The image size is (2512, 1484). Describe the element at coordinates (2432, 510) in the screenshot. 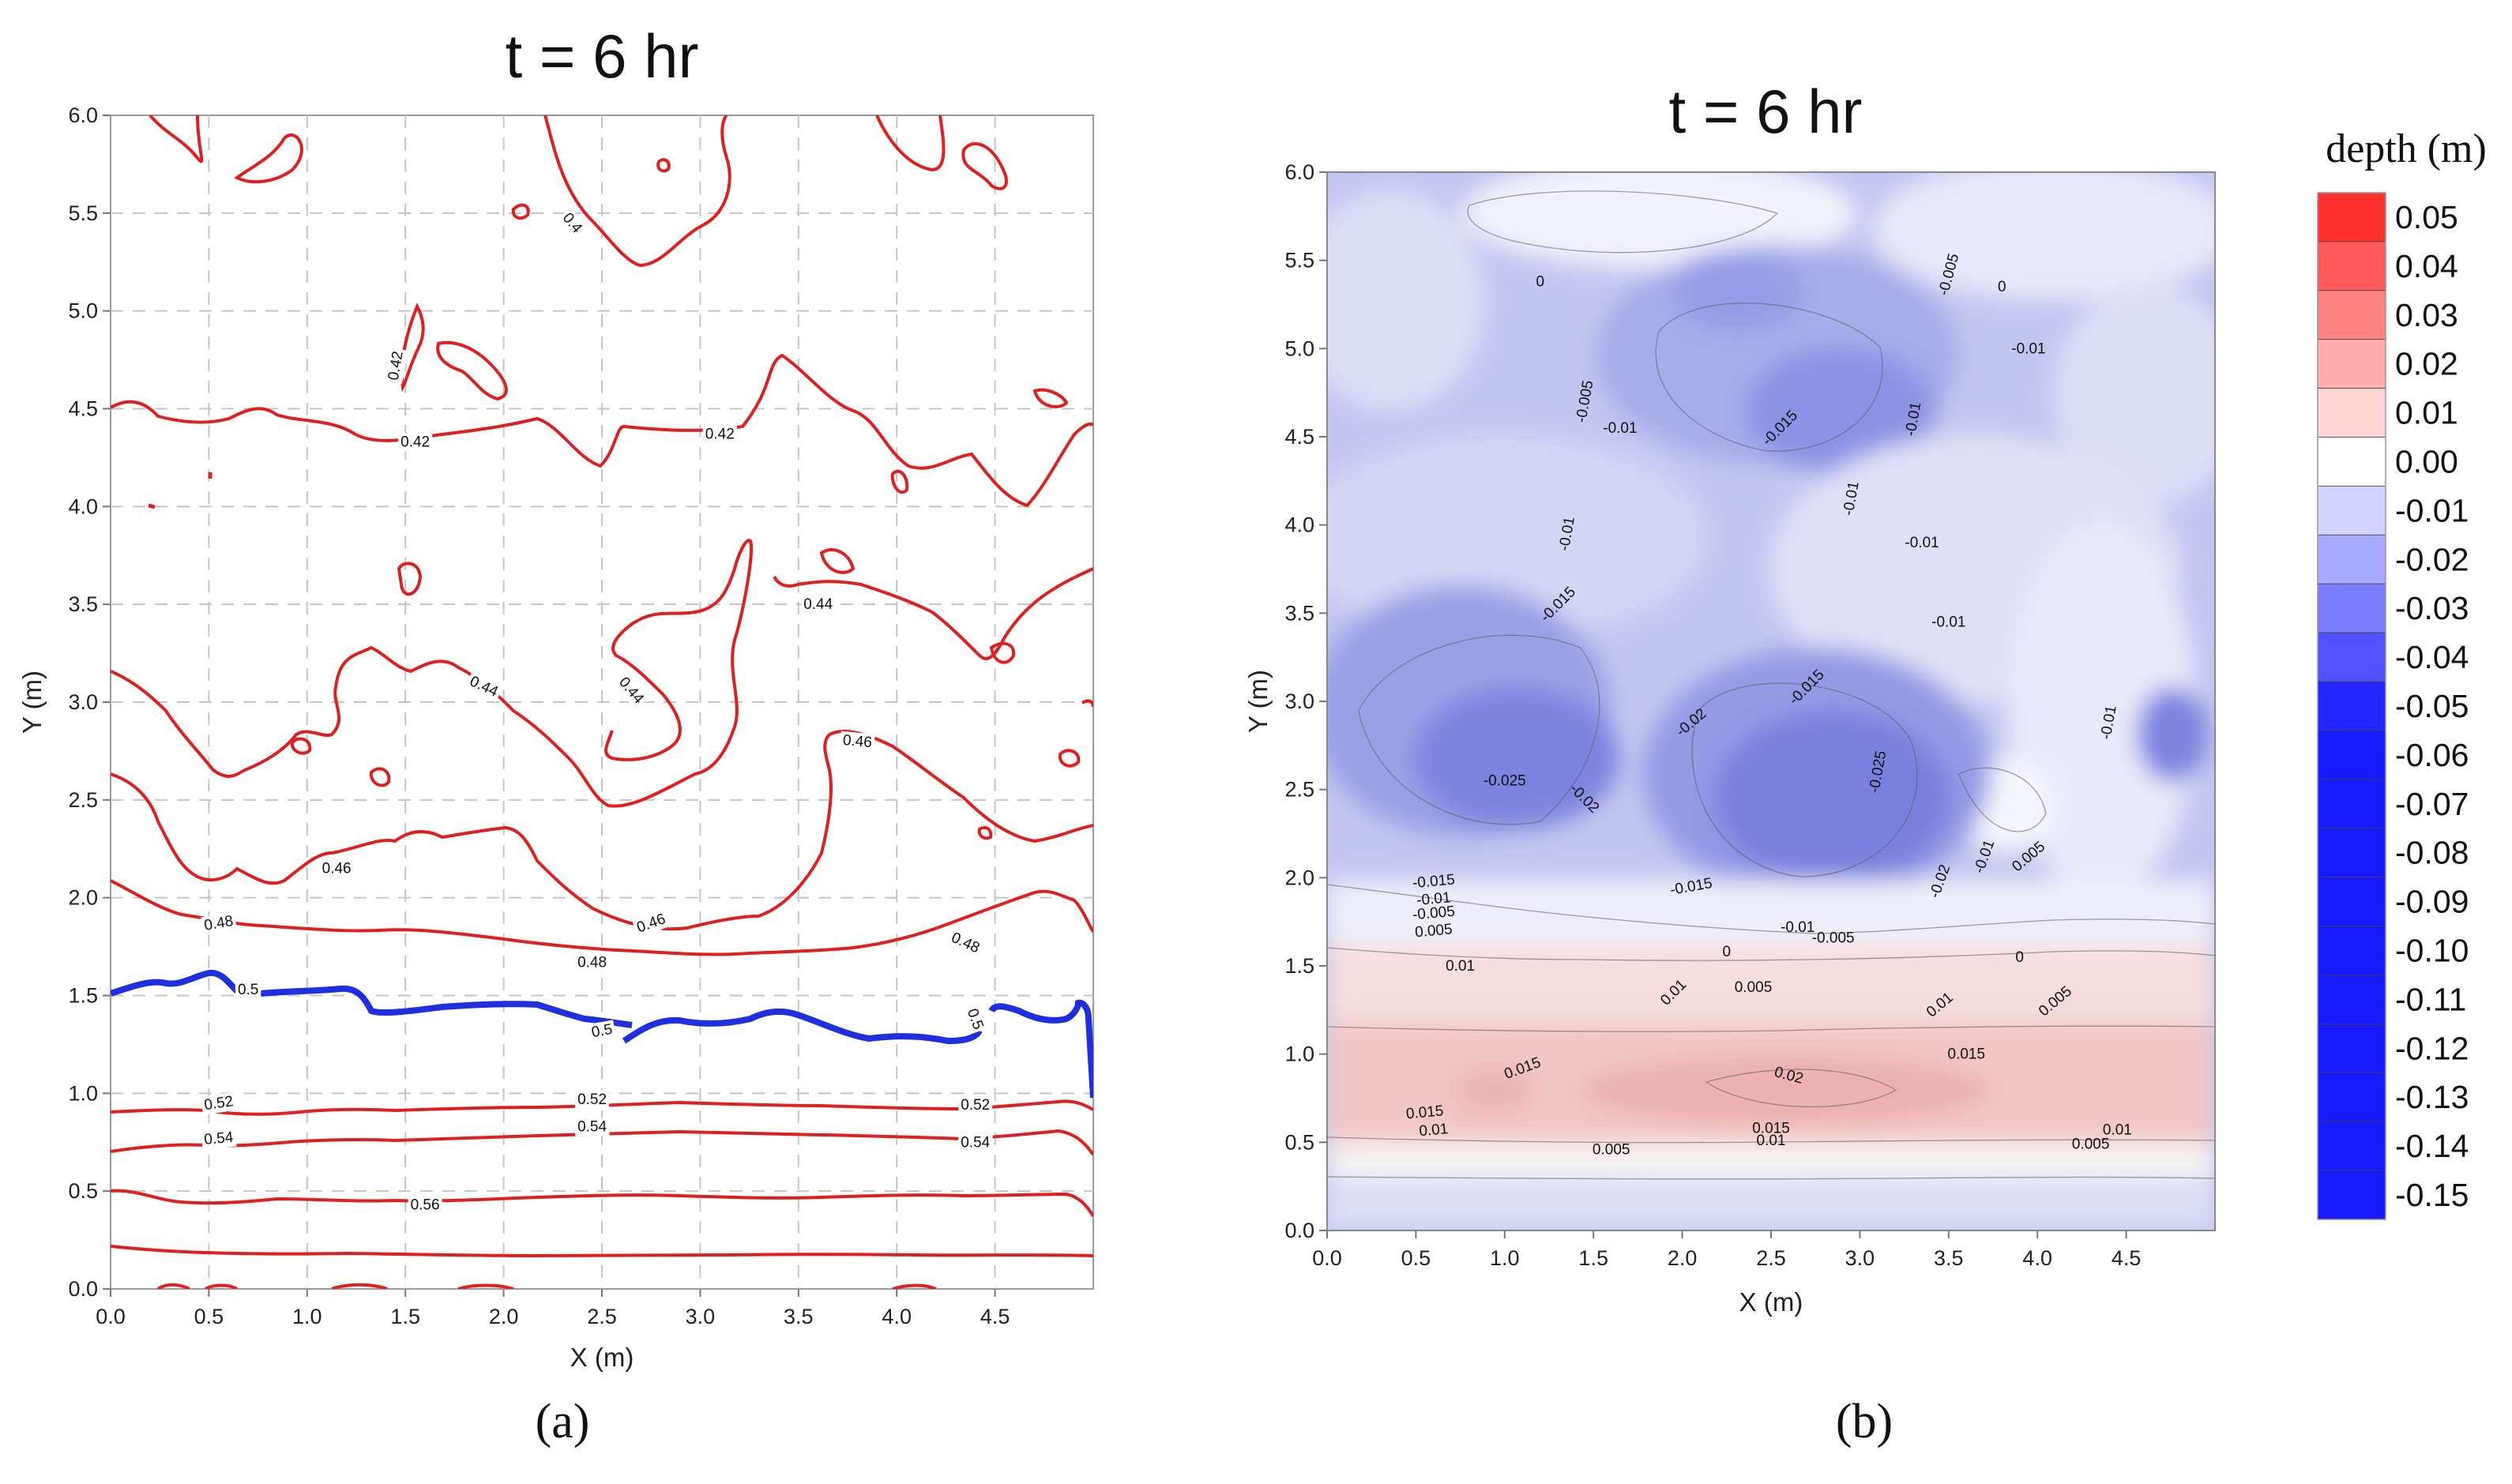

I see `colorbar-label: -0.01` at that location.